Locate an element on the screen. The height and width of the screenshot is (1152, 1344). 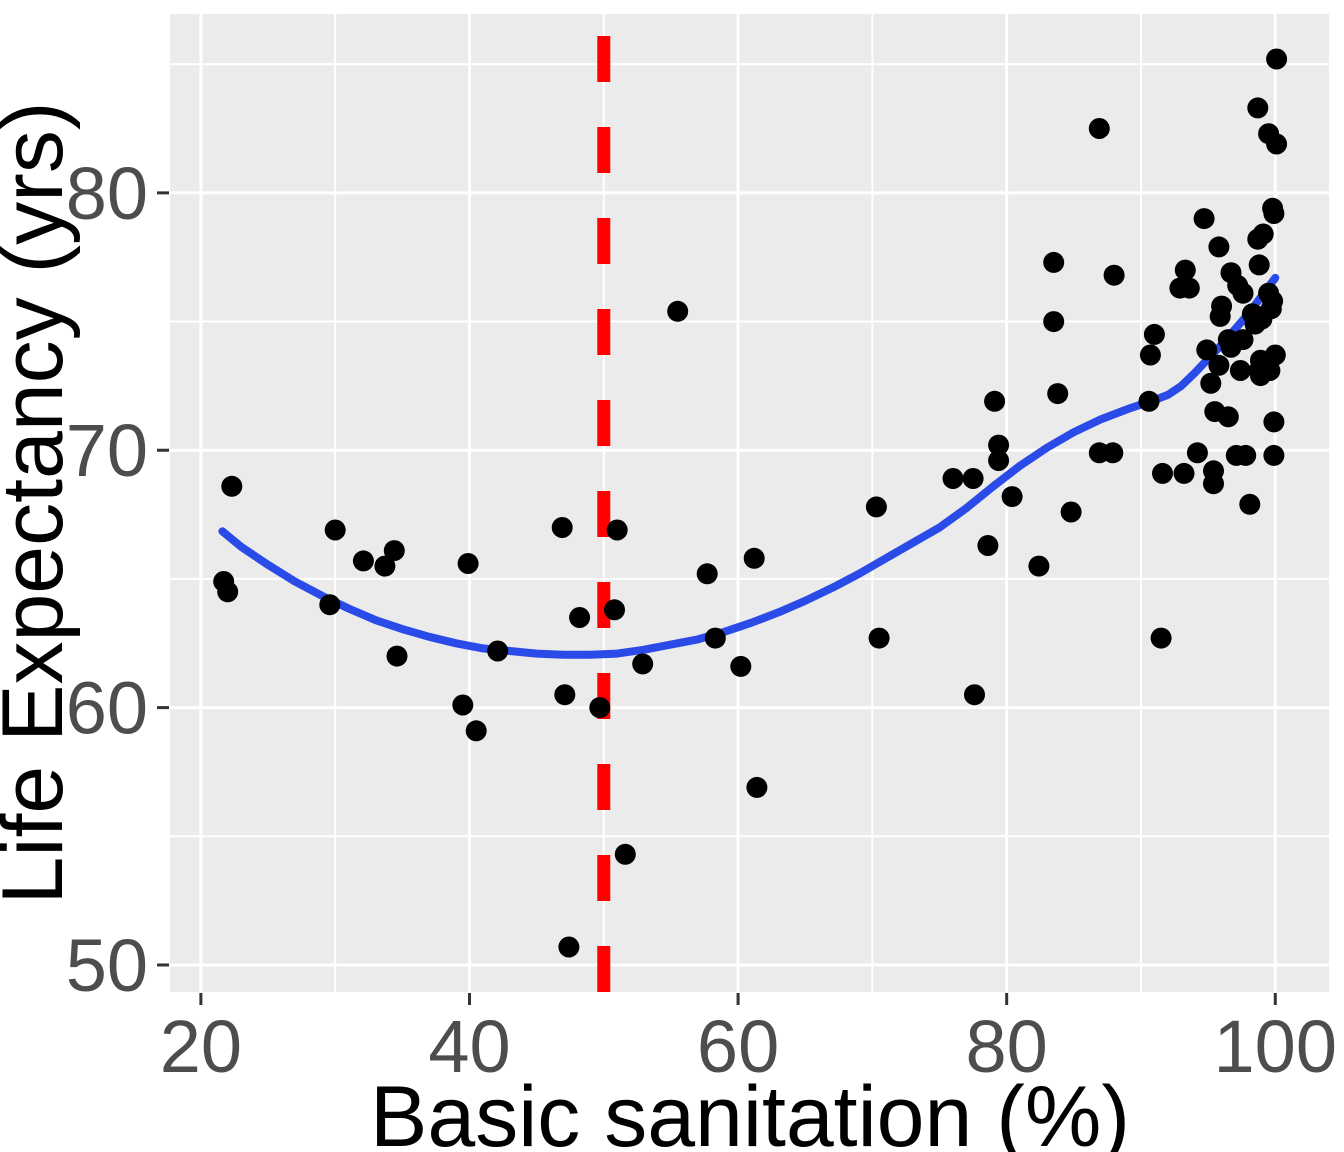
y-tick-label: 70 is located at coordinates (107, 450).